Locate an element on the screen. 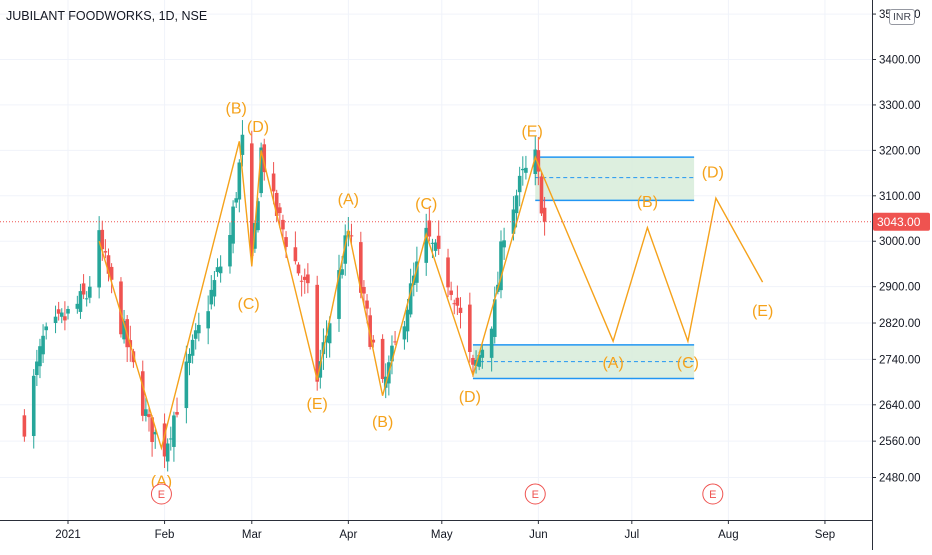 The image size is (932, 555). x-tick-label: Jun is located at coordinates (538, 535).